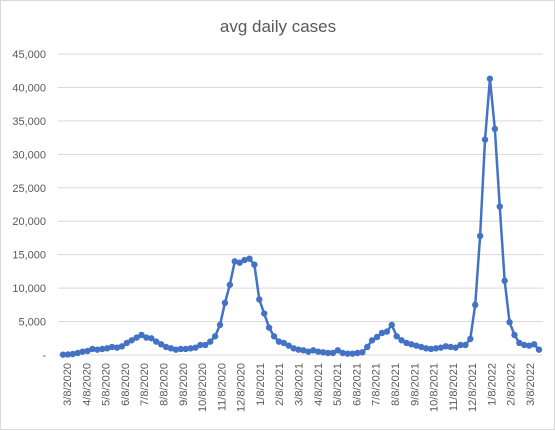 The image size is (555, 431). Describe the element at coordinates (29, 189) in the screenshot. I see `y-tick-label: 25,000` at that location.